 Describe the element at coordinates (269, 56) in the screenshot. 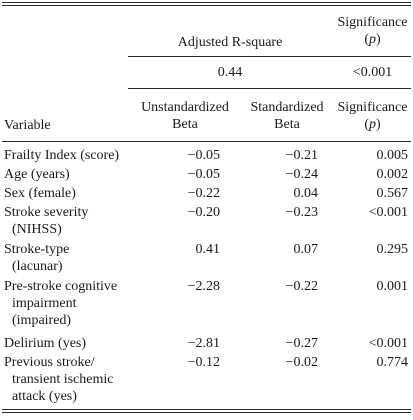

I see `subheader-rule` at that location.